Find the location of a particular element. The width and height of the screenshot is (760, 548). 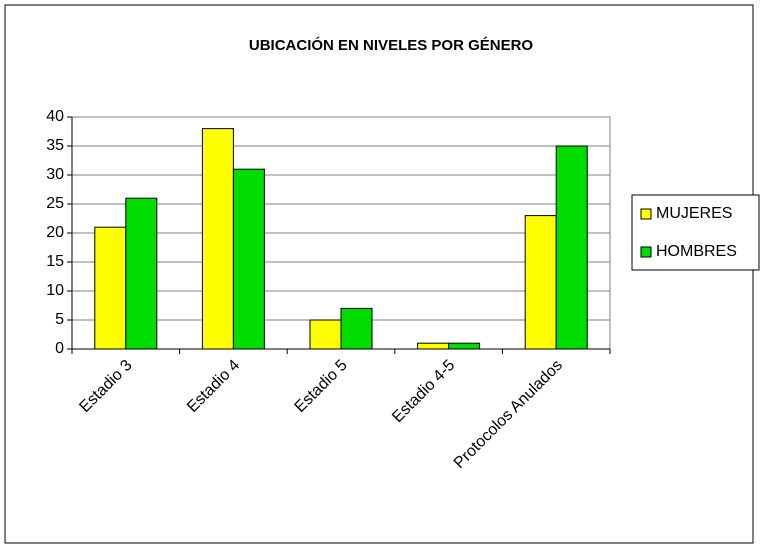

y-tick-label: 30 is located at coordinates (55, 174).